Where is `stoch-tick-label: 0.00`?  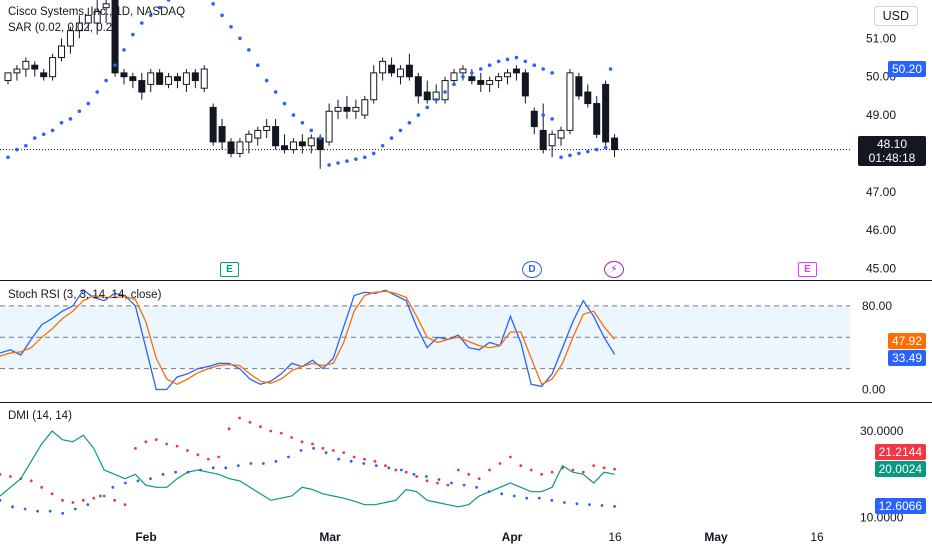 stoch-tick-label: 0.00 is located at coordinates (874, 390).